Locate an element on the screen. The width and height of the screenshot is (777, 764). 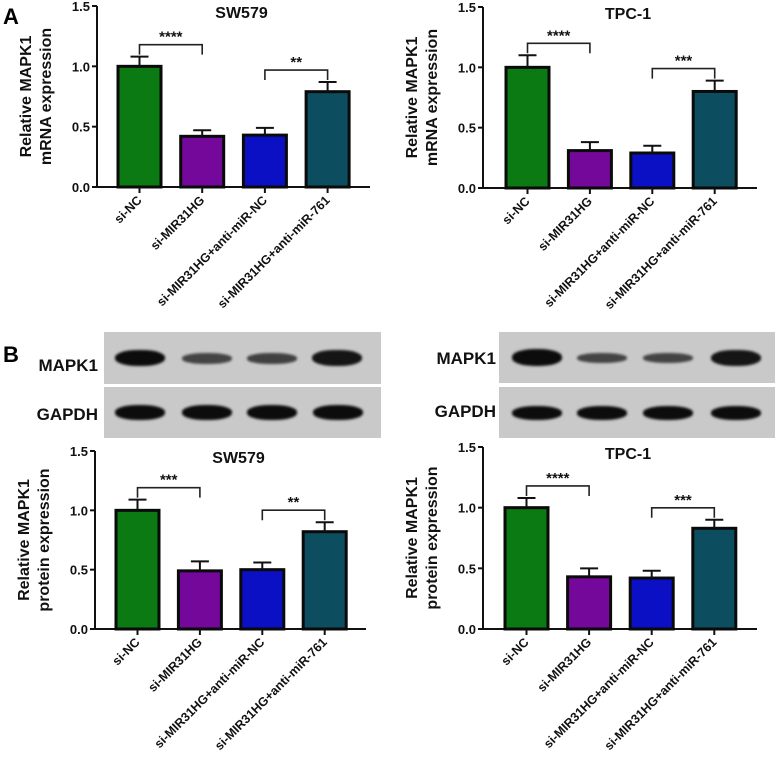
panel-letter-b: B is located at coordinates (11, 354).